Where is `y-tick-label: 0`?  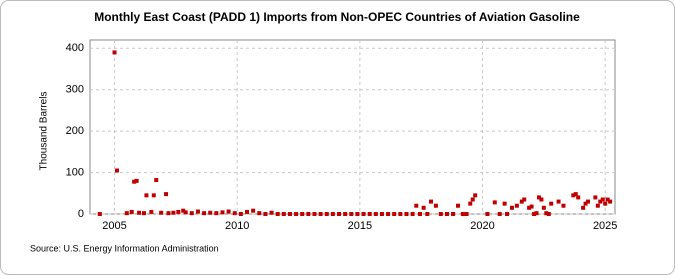
y-tick-label: 0 is located at coordinates (81, 214).